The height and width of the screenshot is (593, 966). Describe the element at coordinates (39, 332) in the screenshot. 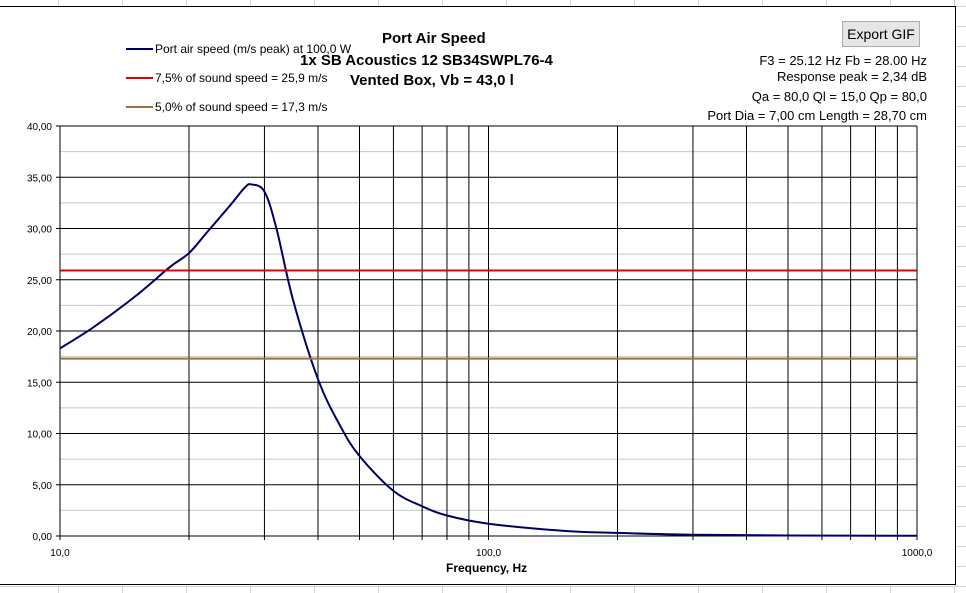

I see `y-tick-label: 20,00` at that location.